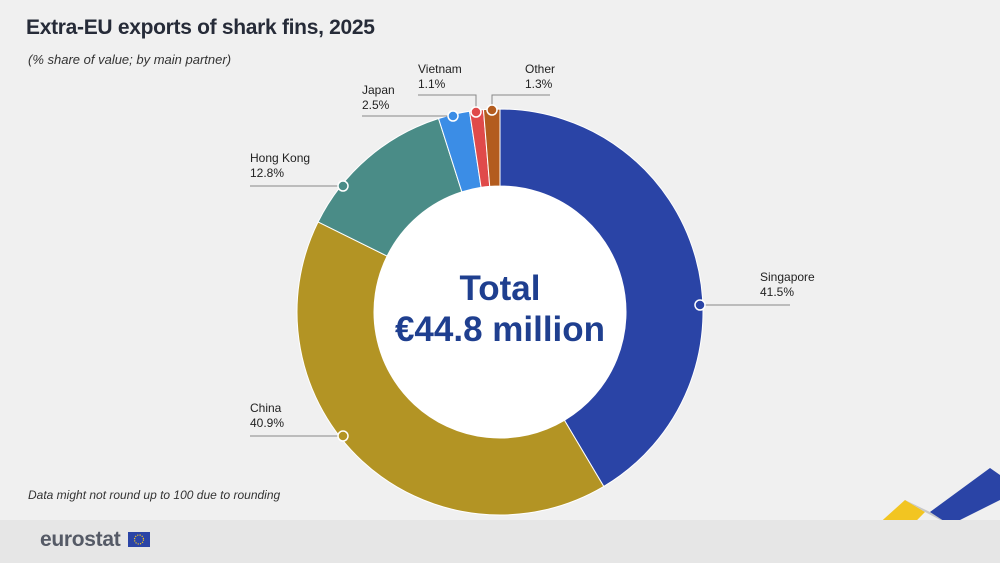 This screenshot has width=1000, height=563. What do you see at coordinates (453, 116) in the screenshot?
I see `leader-dot-japan` at bounding box center [453, 116].